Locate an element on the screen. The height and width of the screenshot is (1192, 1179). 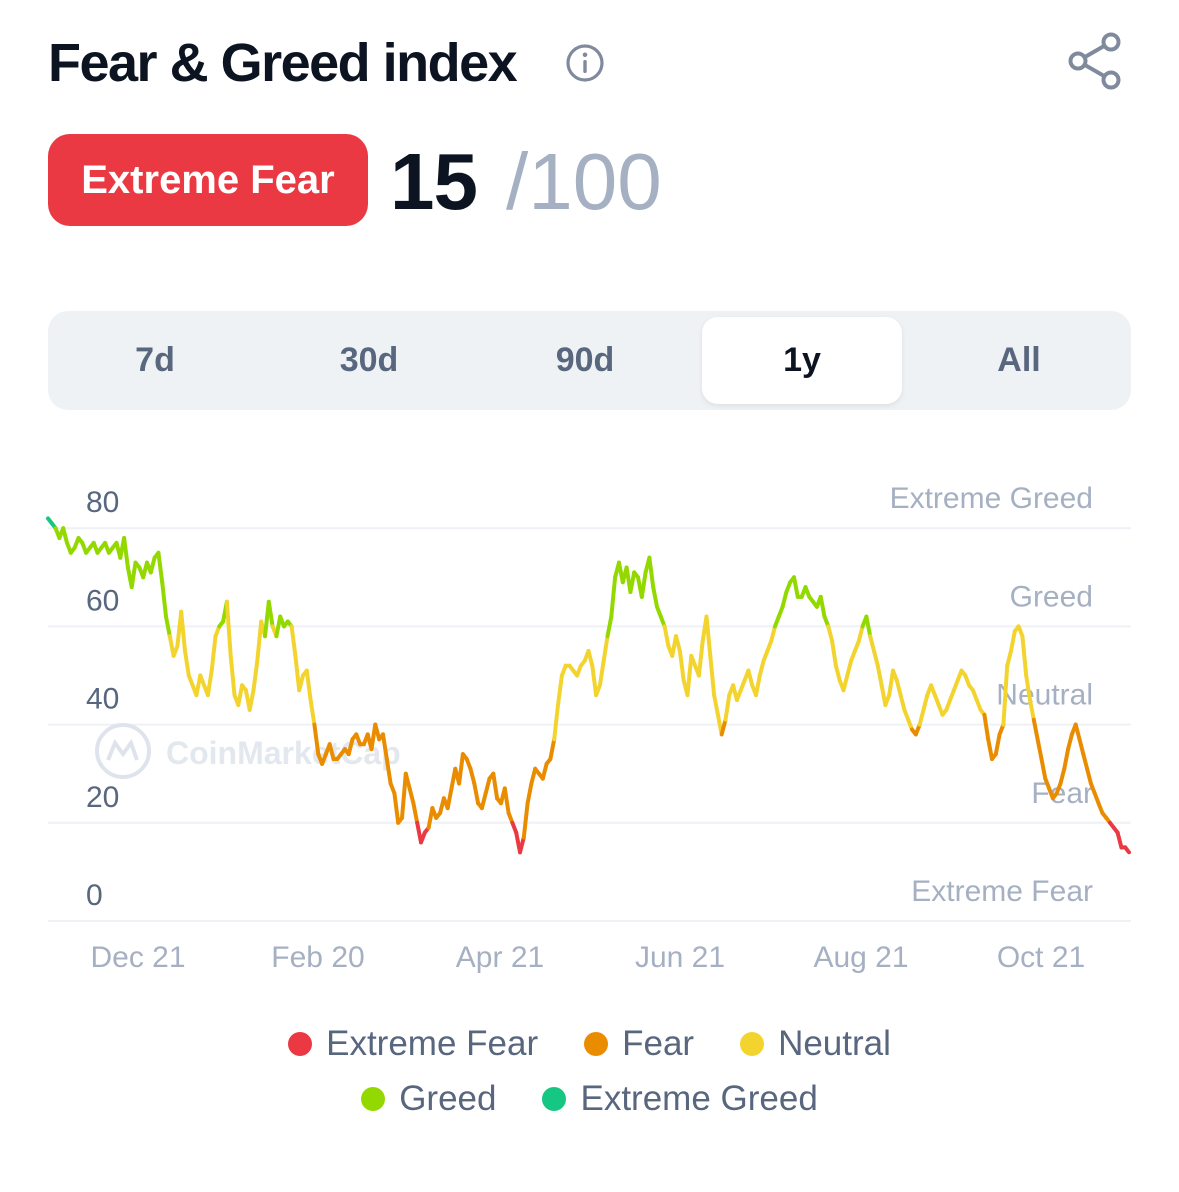
score-max: /100 is located at coordinates (584, 181).